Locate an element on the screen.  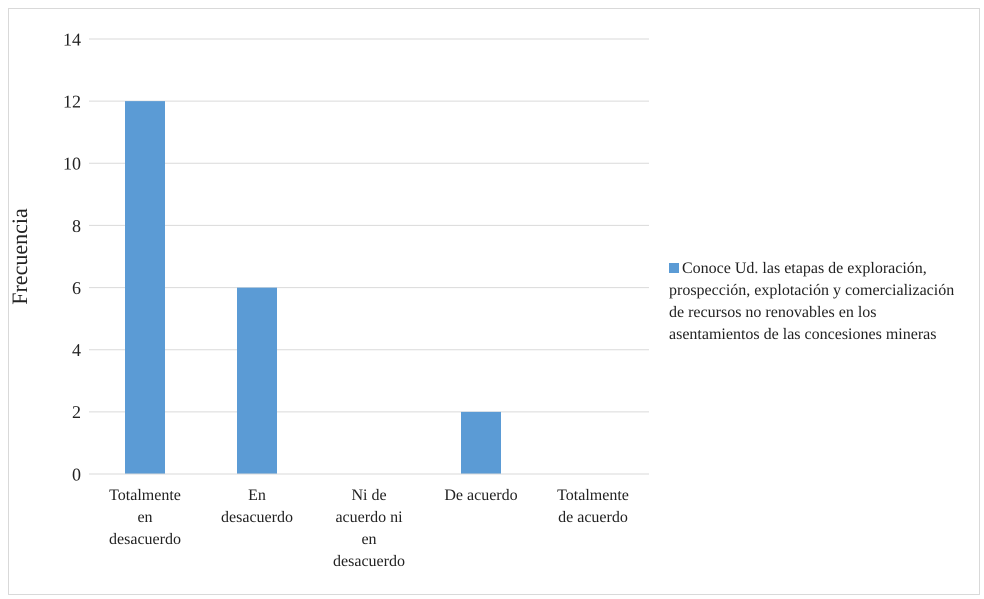
legend-label: Conoce Ud. las etapas de exploración, prospección, explotación y comercialización de recursos no renovables en los asentamientos de las concesiones mineras is located at coordinates (812, 301).